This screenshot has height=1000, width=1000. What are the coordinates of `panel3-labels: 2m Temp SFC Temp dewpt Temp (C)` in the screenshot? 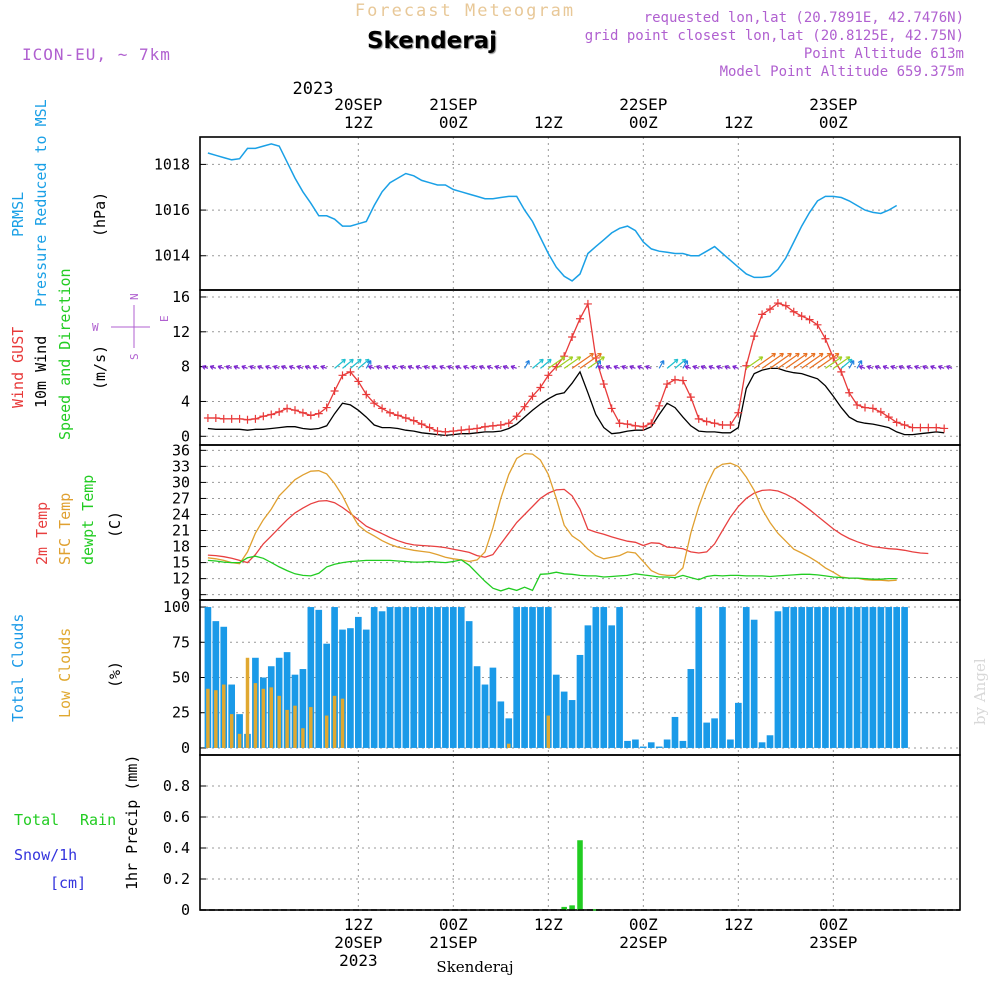 It's located at (78, 520).